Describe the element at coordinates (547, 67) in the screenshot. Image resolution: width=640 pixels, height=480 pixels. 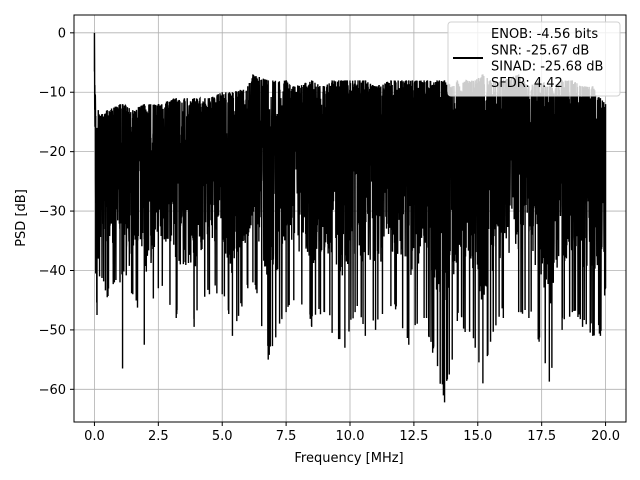
I see `legend-entry-line: SINAD: -25.68 dB` at that location.